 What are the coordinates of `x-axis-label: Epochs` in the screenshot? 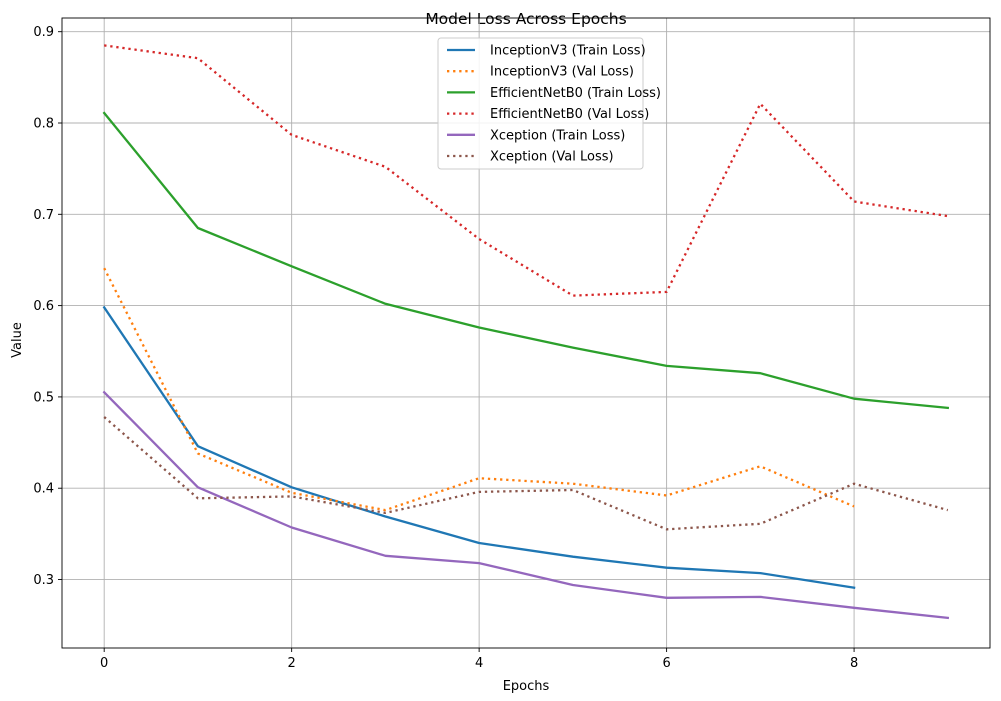 It's located at (526, 686).